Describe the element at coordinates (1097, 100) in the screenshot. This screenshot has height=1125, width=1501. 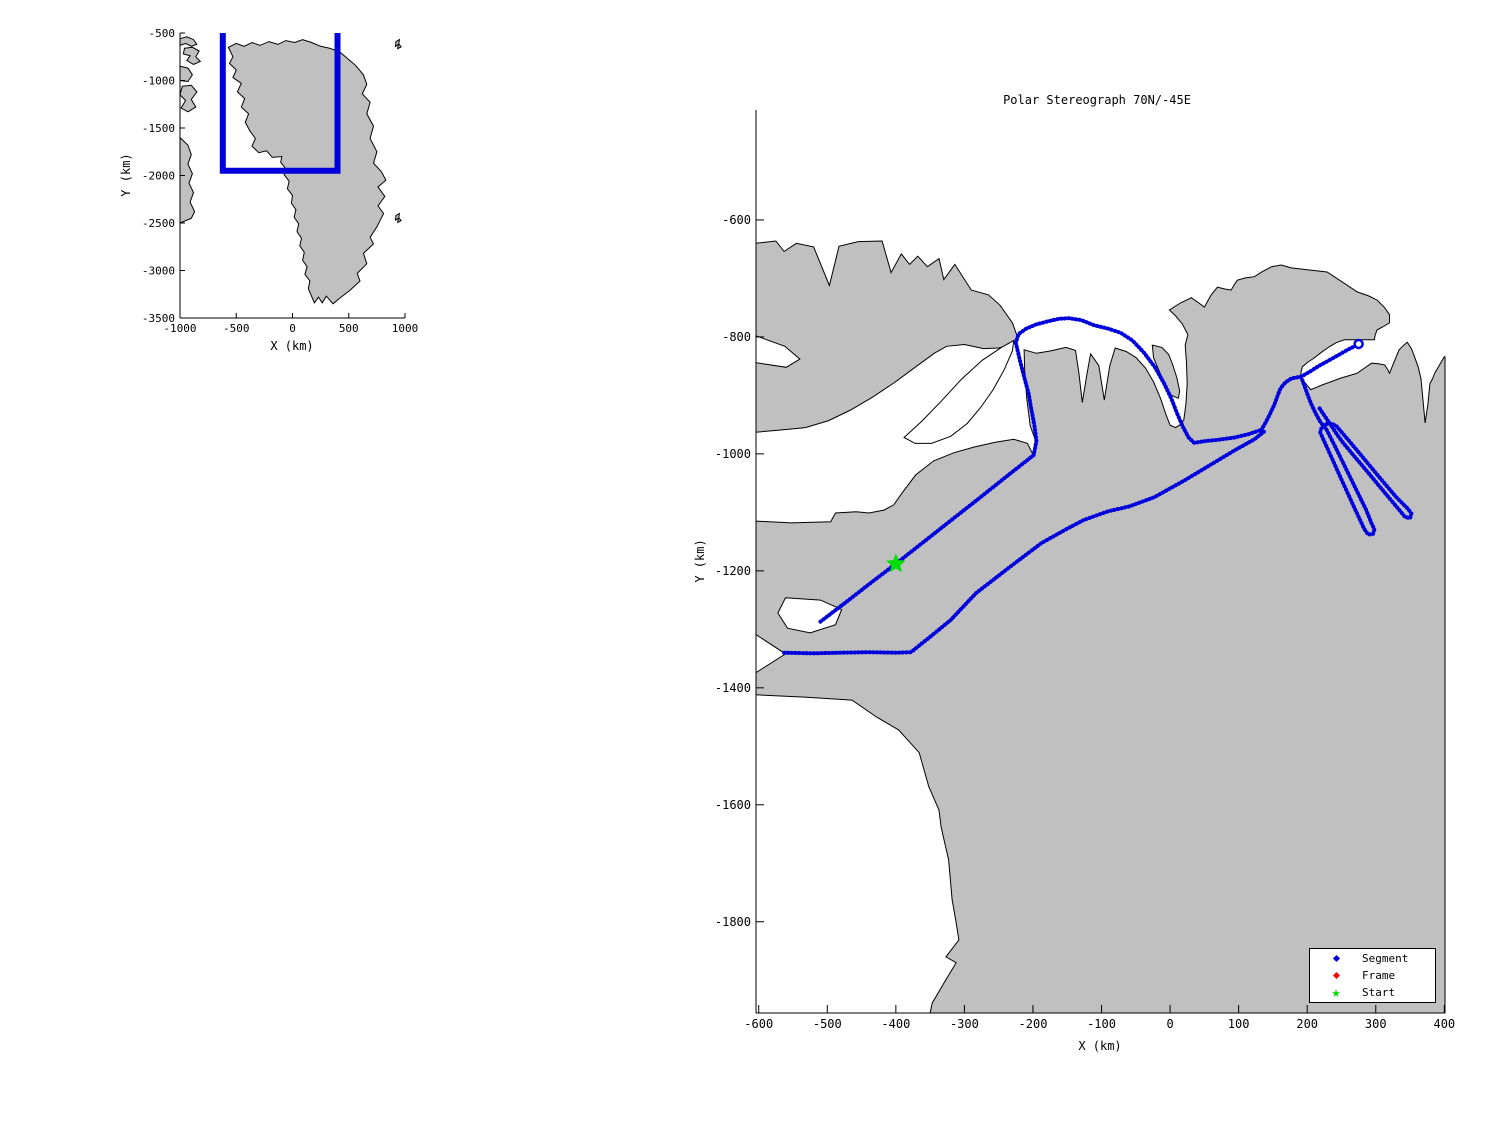
I see `main-plot-title: Polar Stereograph 70N/-45E` at that location.